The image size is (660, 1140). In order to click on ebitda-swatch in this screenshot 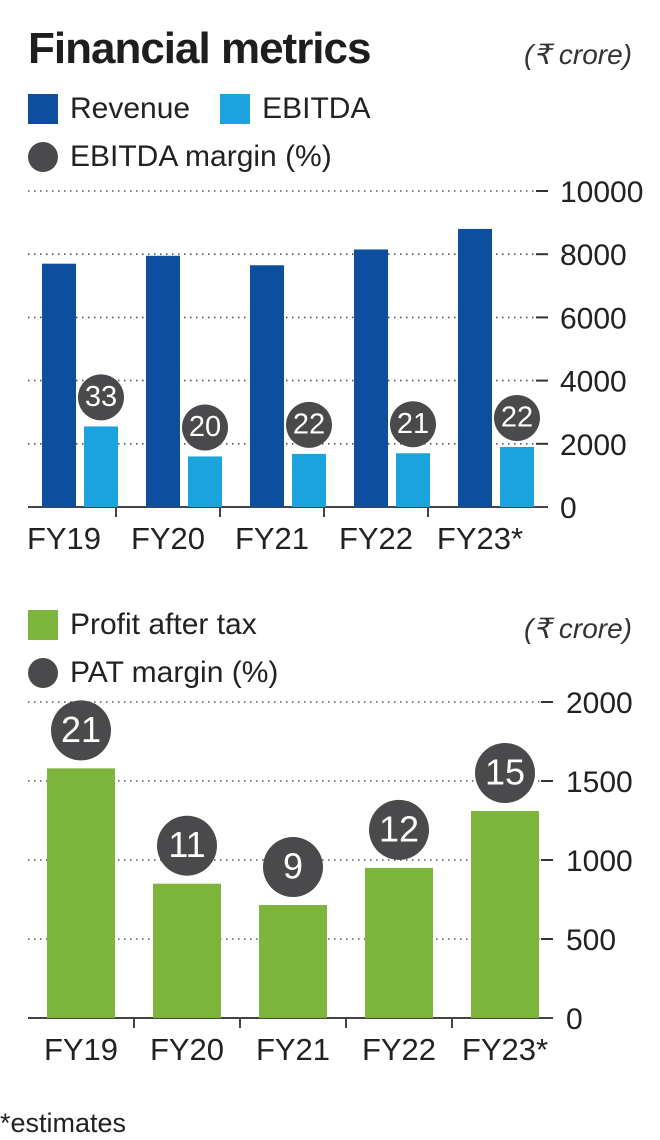, I will do `click(235, 109)`.